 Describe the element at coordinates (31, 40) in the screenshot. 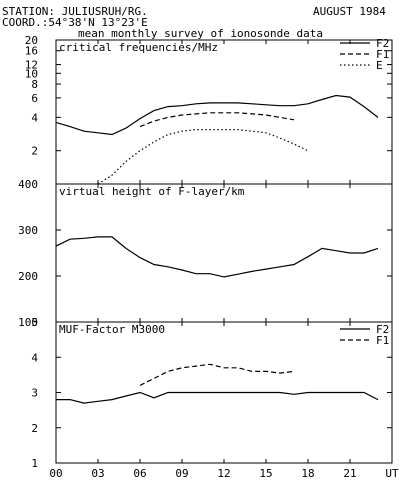

I see `y-tick-label: 20` at that location.